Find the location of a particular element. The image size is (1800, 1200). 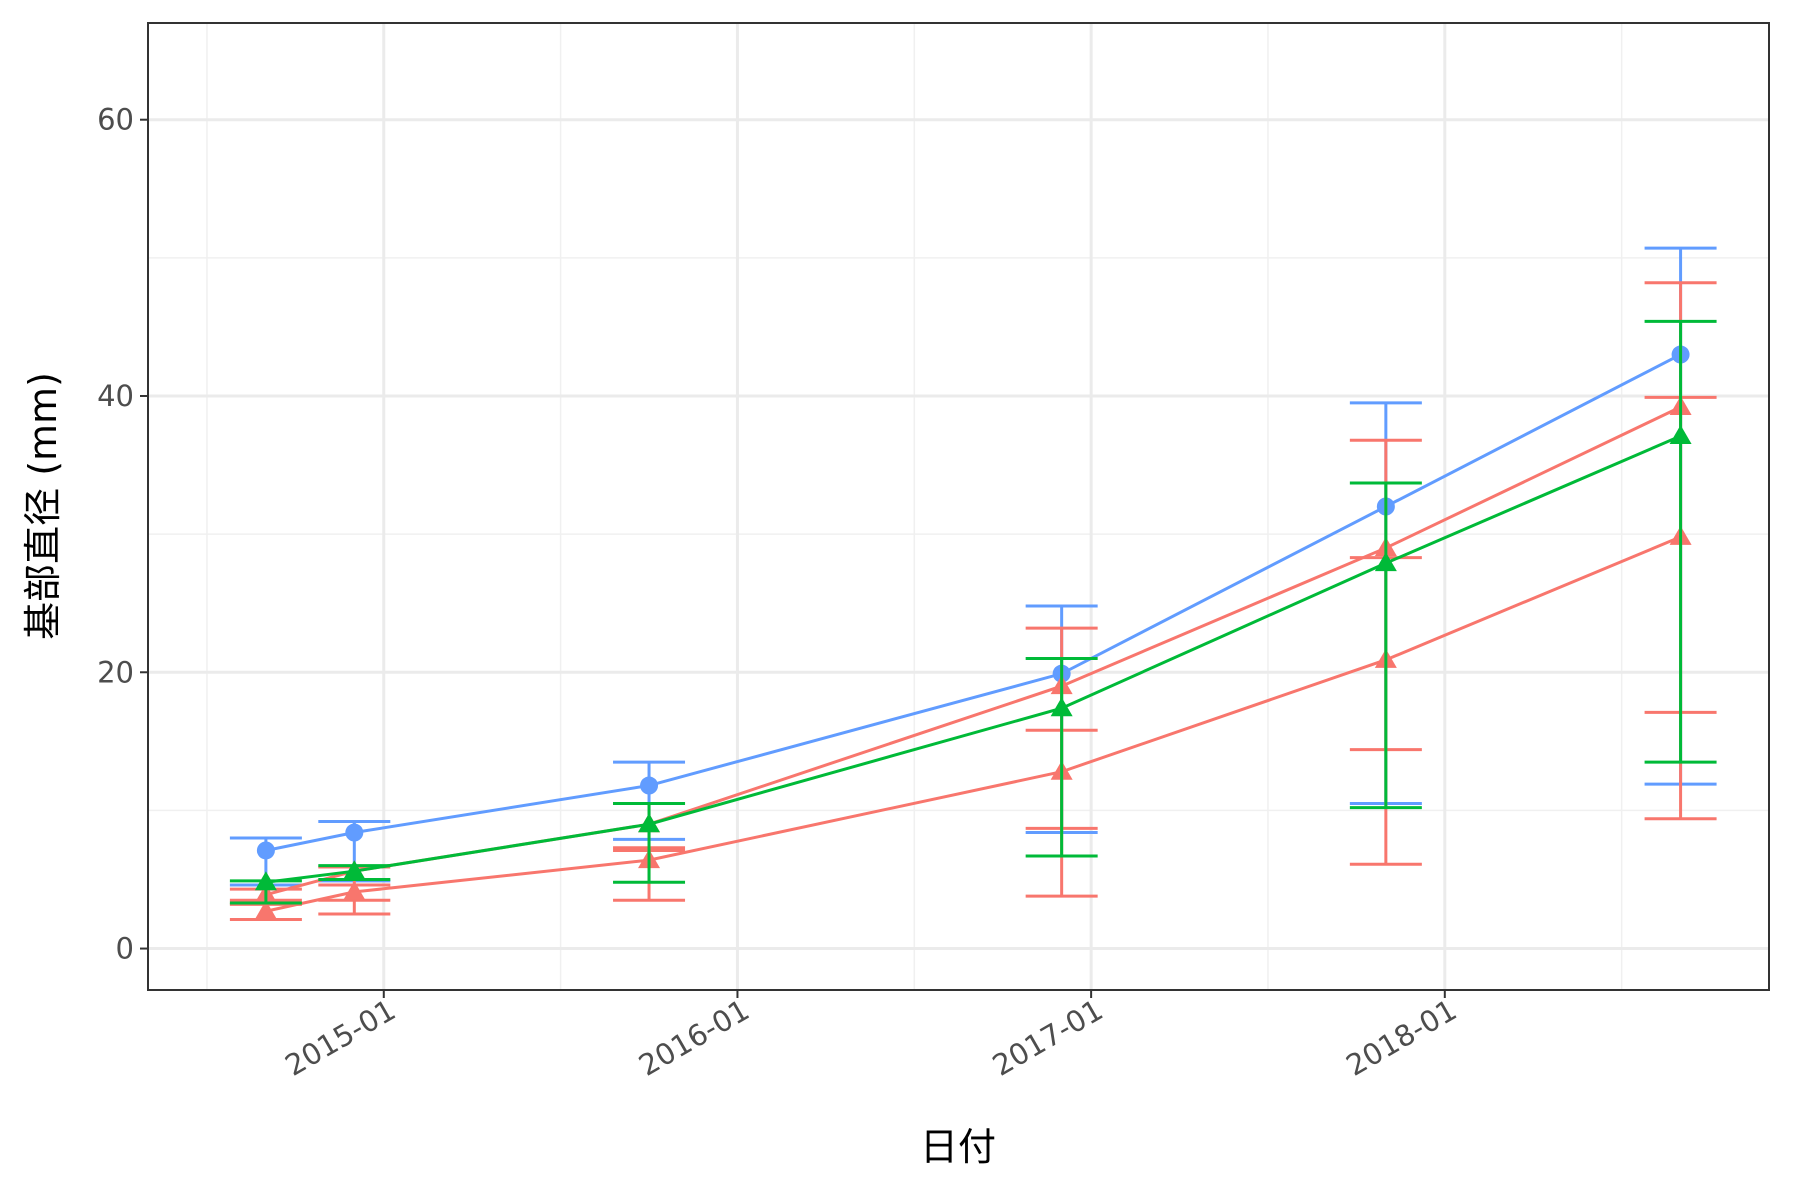

x-tick-label: 2015-01 is located at coordinates (340, 1038).